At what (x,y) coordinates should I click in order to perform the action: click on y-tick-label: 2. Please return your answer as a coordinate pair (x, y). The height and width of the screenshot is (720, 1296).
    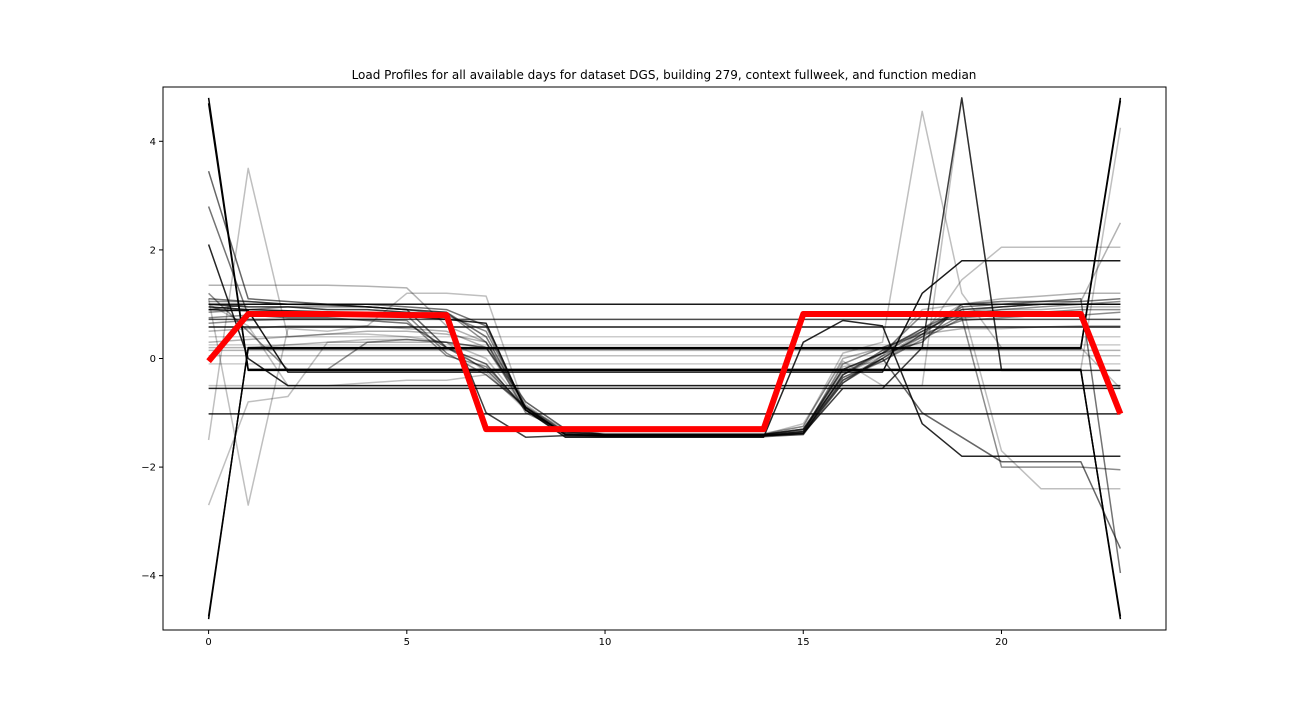
    Looking at the image, I should click on (153, 250).